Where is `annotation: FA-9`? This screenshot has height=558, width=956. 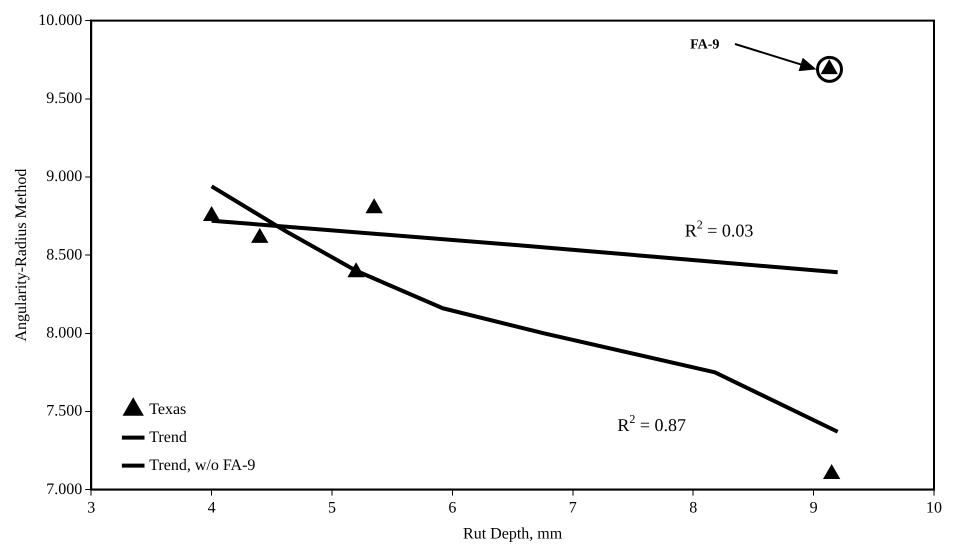
annotation: FA-9 is located at coordinates (705, 45).